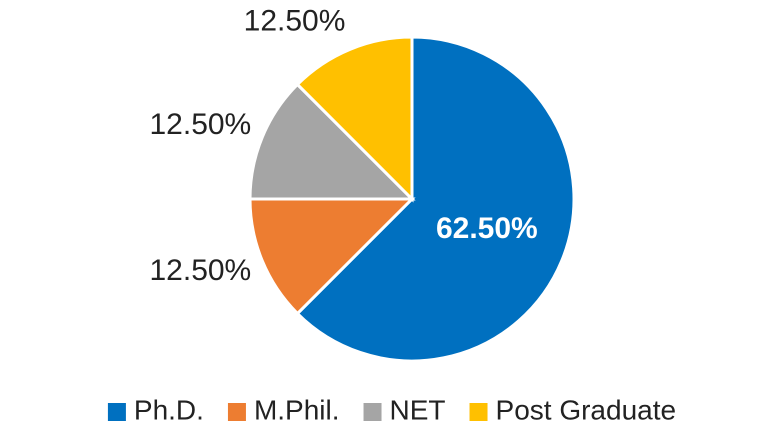 The image size is (784, 431). What do you see at coordinates (487, 228) in the screenshot?
I see `data-label: 62.50%` at bounding box center [487, 228].